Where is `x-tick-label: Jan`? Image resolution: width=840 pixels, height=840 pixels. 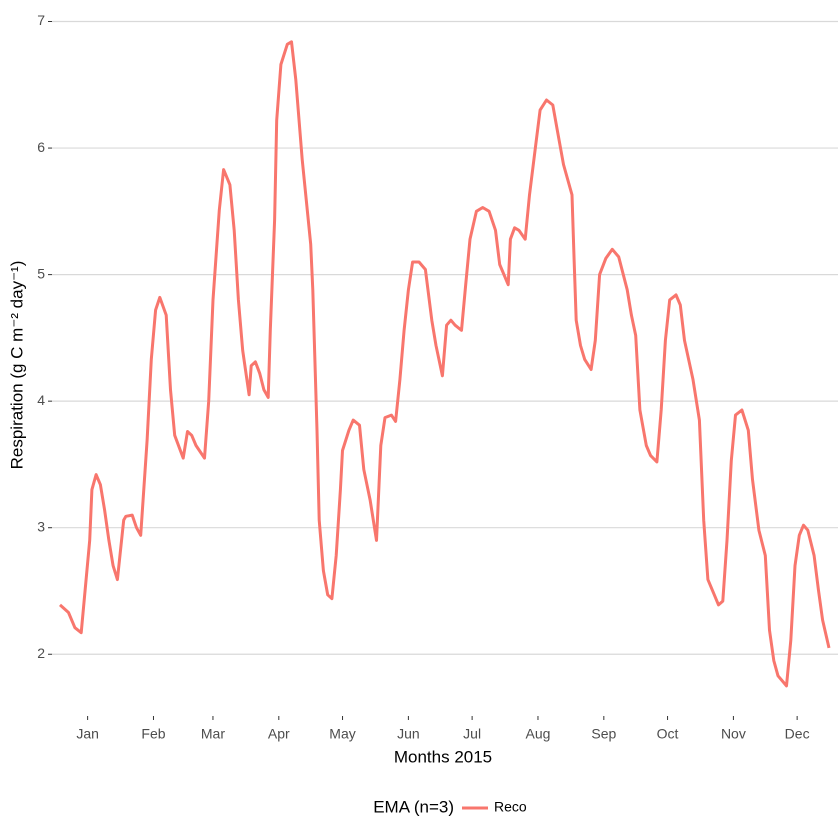 x-tick-label: Jan is located at coordinates (87, 734).